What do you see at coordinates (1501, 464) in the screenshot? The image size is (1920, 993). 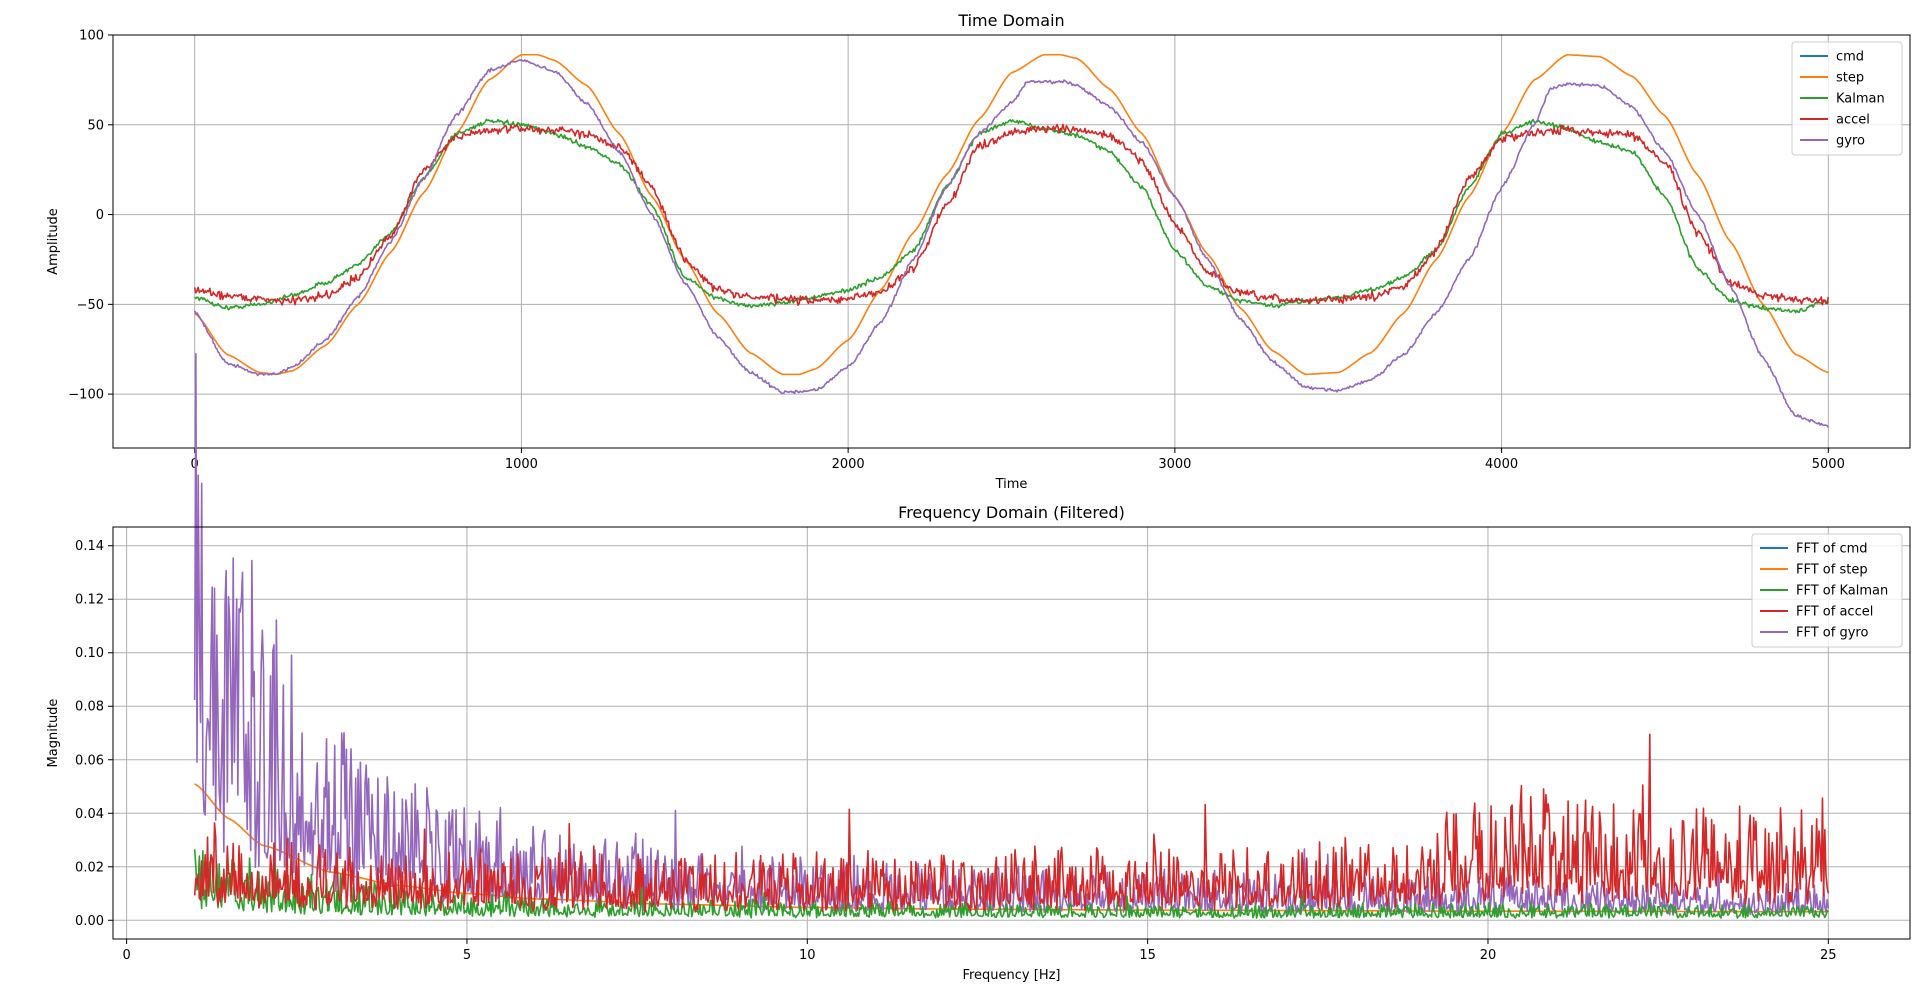 I see `x-tick-label: 4000` at bounding box center [1501, 464].